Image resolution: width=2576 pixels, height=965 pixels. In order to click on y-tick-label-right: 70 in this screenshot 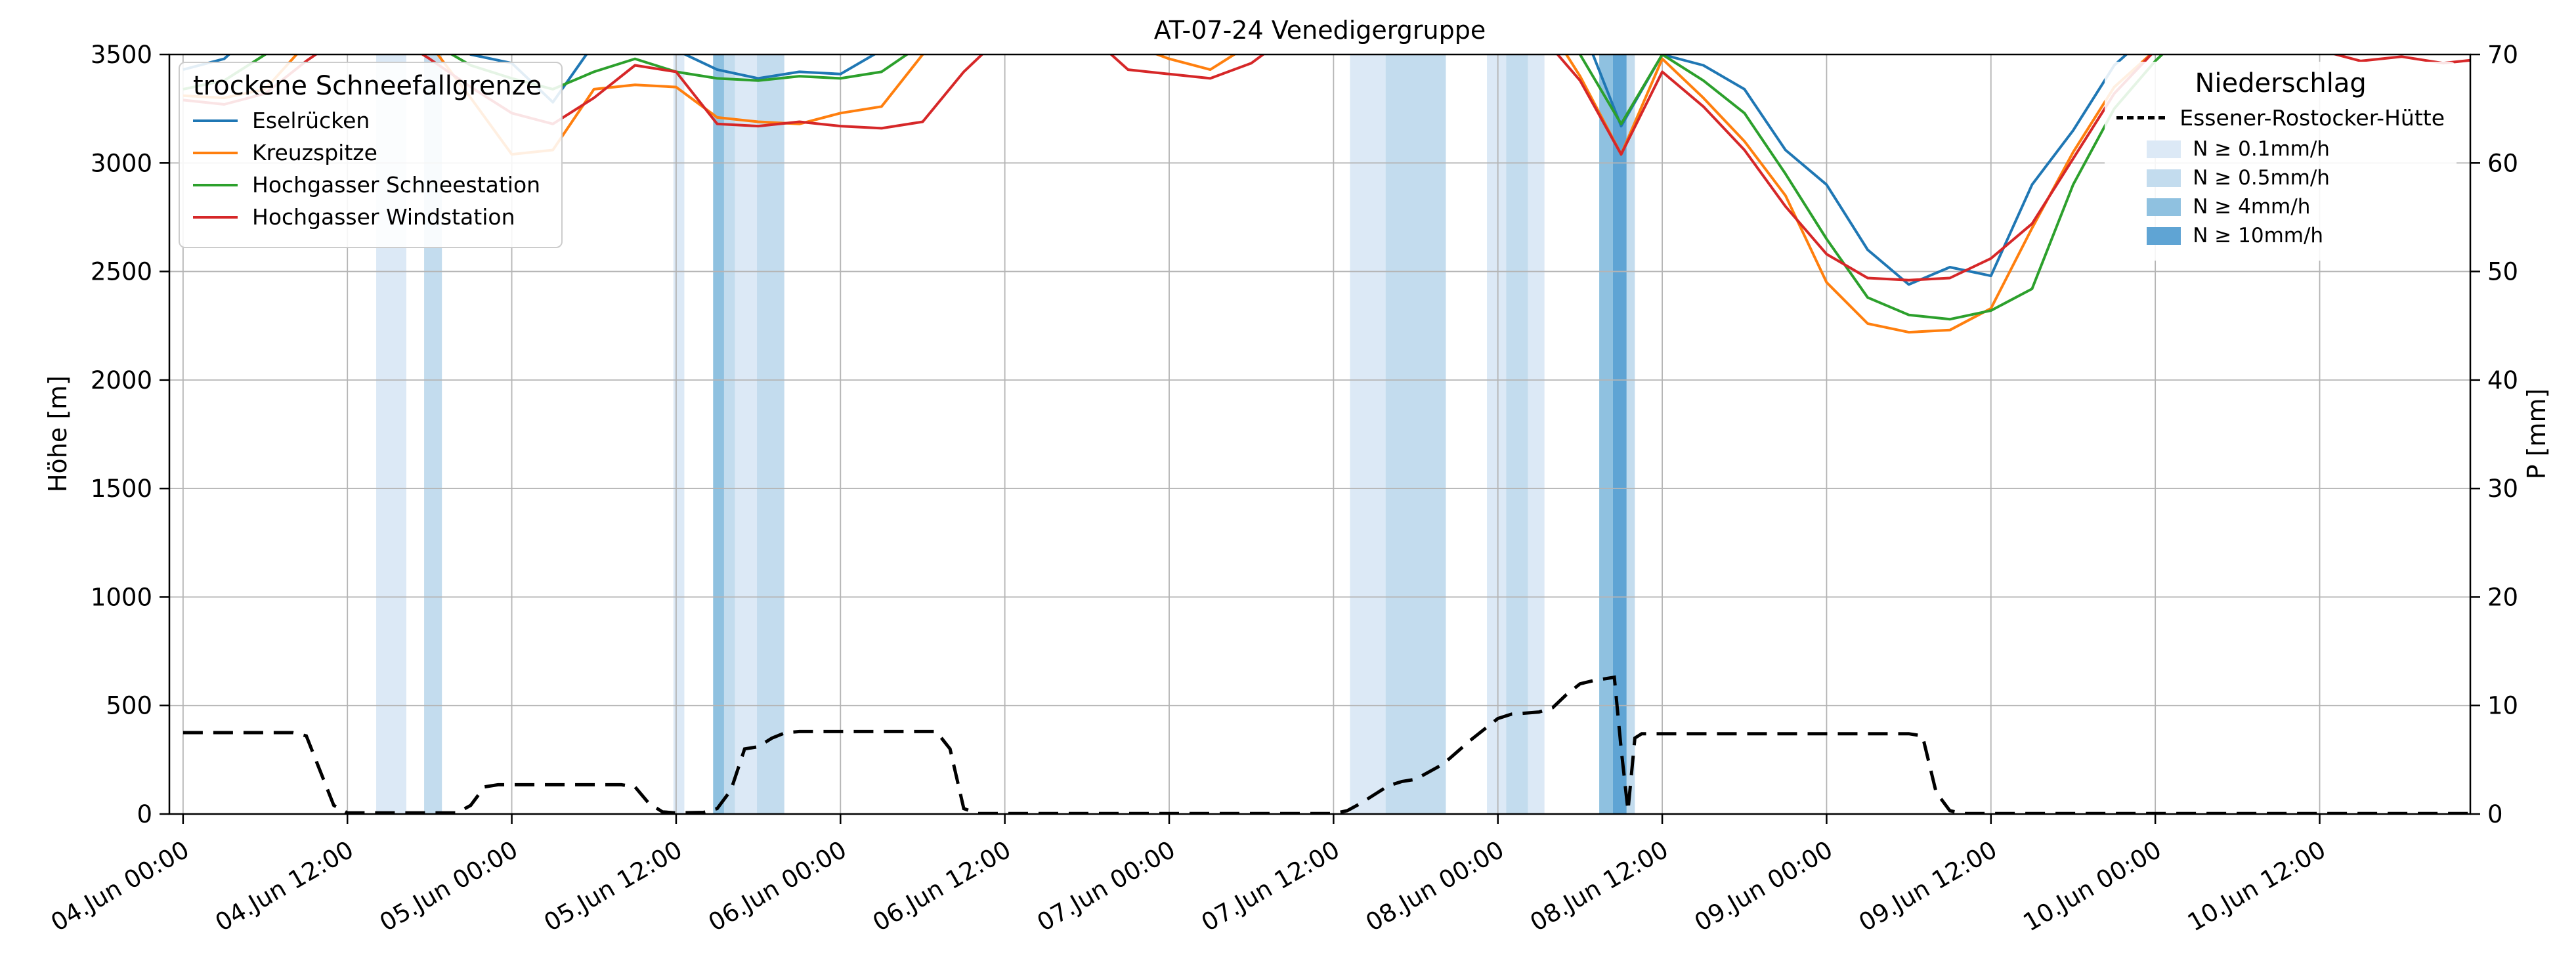, I will do `click(2502, 55)`.